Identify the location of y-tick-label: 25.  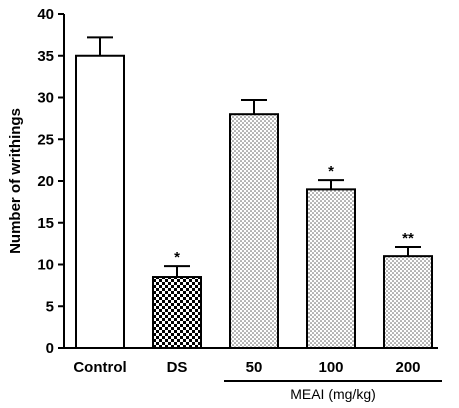
(45, 139).